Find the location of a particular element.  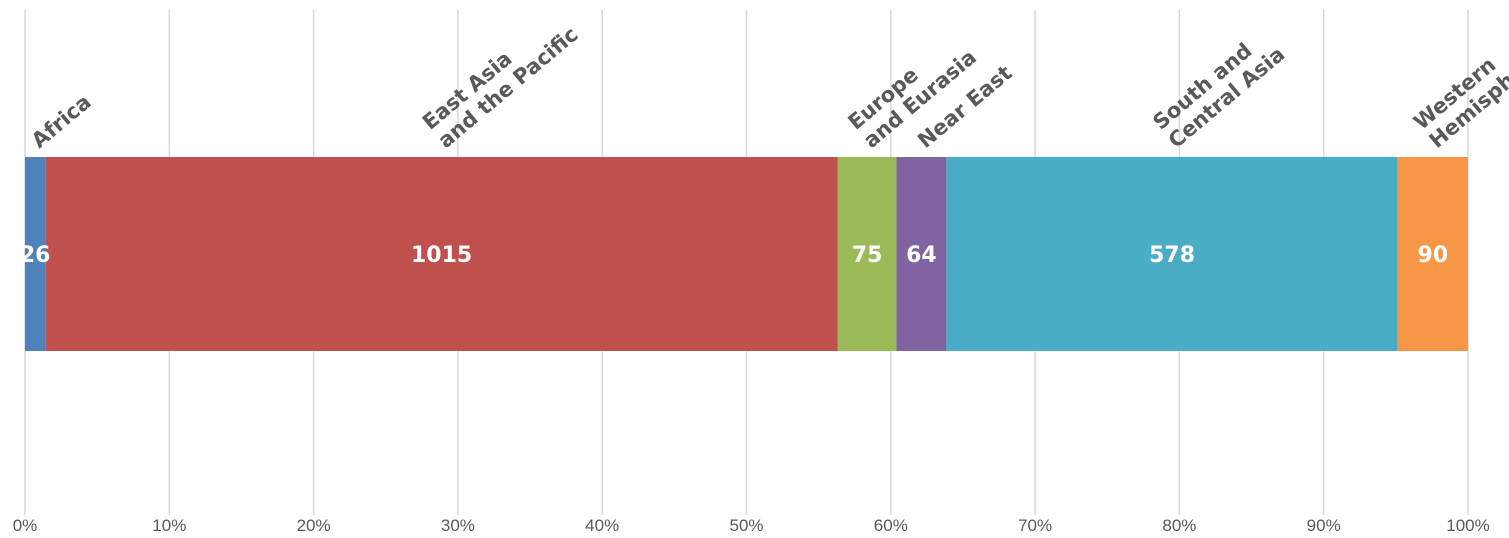

x-tick-label: 30% is located at coordinates (458, 525).